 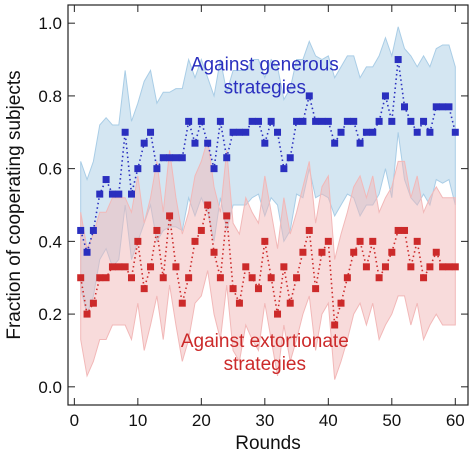 What do you see at coordinates (50, 241) in the screenshot?
I see `y-tick-label: 0.4` at bounding box center [50, 241].